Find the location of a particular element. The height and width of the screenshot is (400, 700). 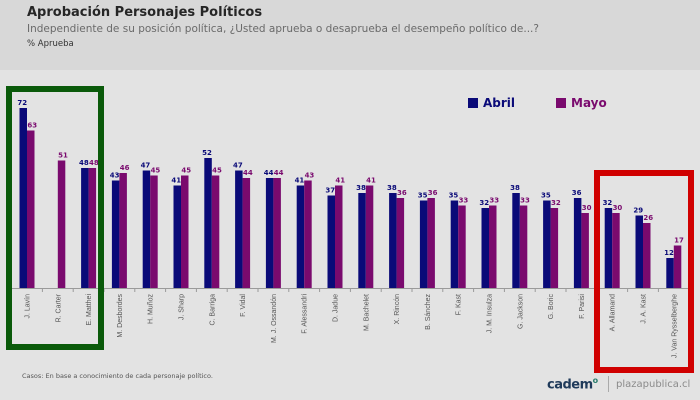

data-label-abril: 36 is located at coordinates (577, 193).